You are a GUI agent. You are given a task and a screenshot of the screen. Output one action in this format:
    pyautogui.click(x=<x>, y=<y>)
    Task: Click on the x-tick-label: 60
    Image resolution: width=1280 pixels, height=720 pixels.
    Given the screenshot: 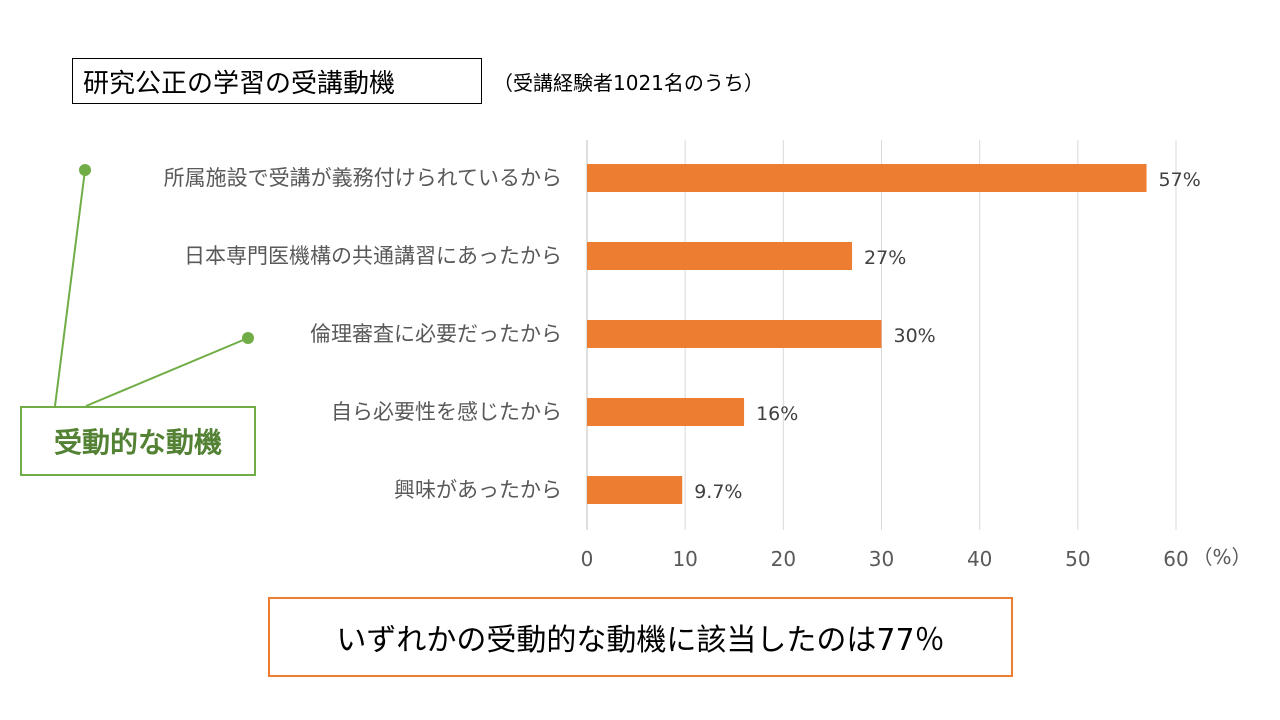 What is the action you would take?
    pyautogui.click(x=1175, y=559)
    